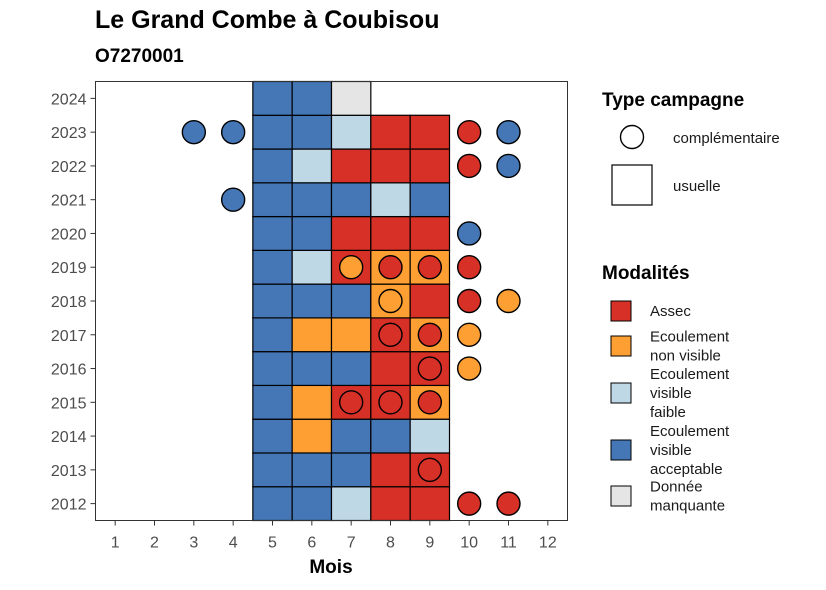 This screenshot has width=826, height=590. I want to click on x-tick-label: 11, so click(508, 543).